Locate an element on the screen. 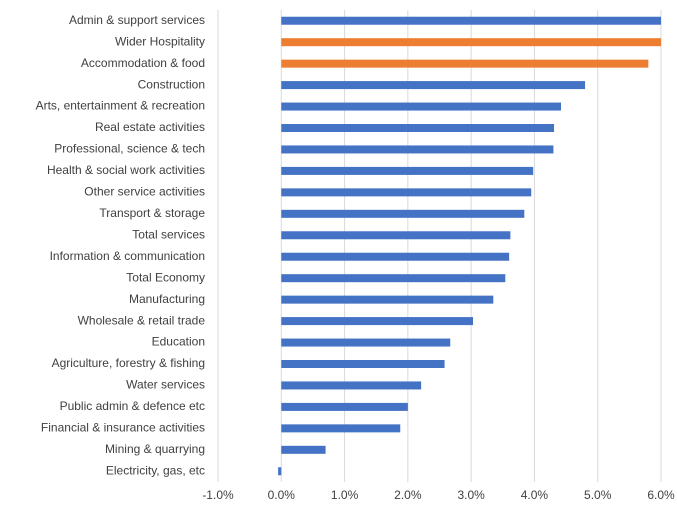  y-tick-label: Accommodation & food is located at coordinates (143, 63).